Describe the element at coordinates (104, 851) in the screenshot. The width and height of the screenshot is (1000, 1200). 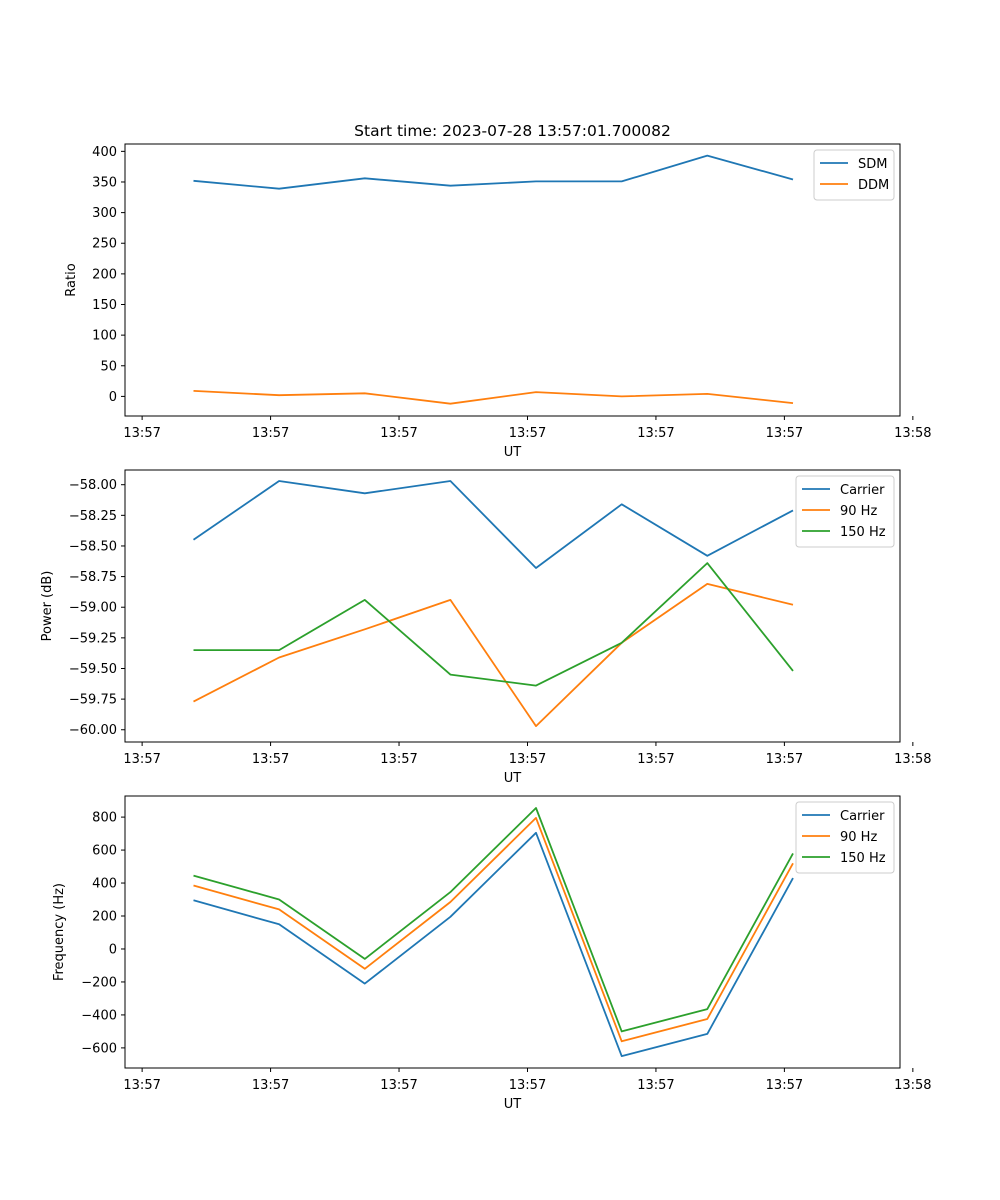
I see `y-tick-label: 600` at that location.